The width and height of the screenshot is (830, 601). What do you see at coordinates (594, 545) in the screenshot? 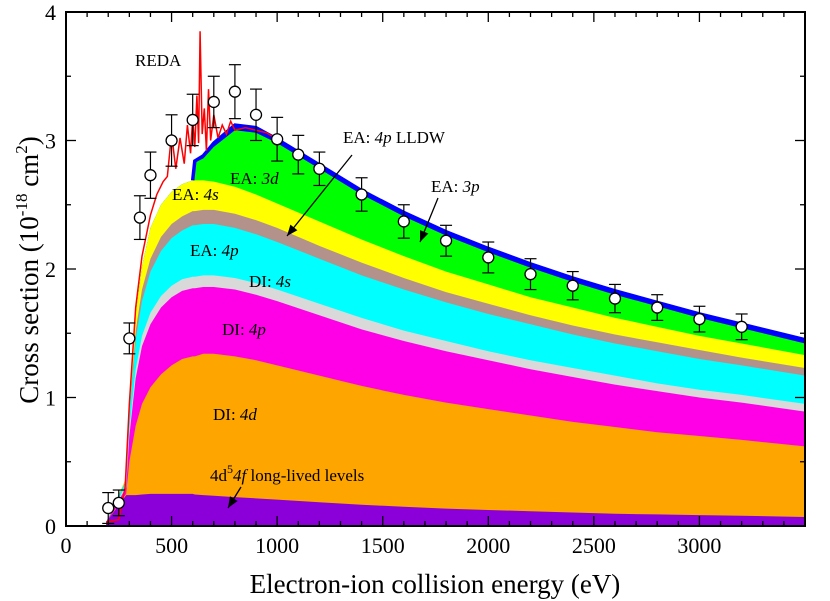
I see `x-tick-label: 2500` at bounding box center [594, 545].